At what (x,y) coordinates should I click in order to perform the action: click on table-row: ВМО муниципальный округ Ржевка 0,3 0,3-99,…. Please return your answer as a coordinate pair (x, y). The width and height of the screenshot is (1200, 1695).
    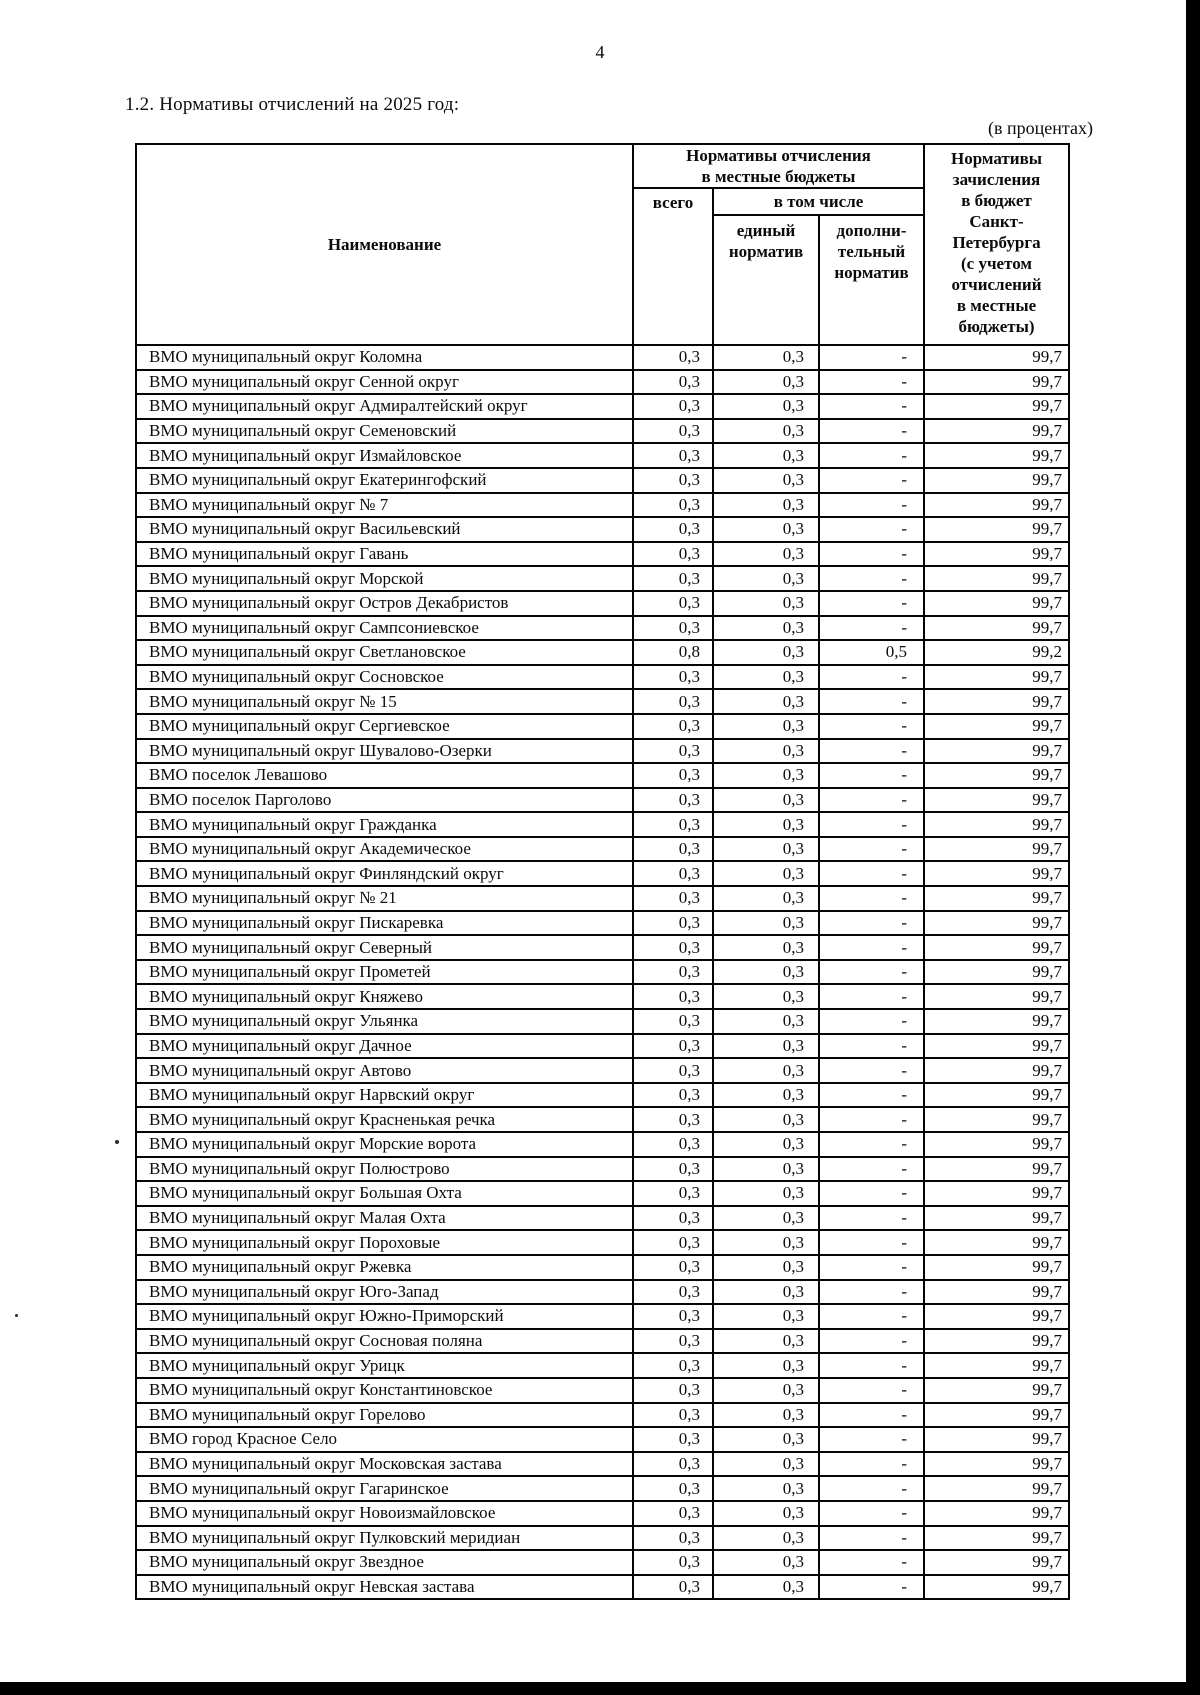
    Looking at the image, I should click on (603, 1267).